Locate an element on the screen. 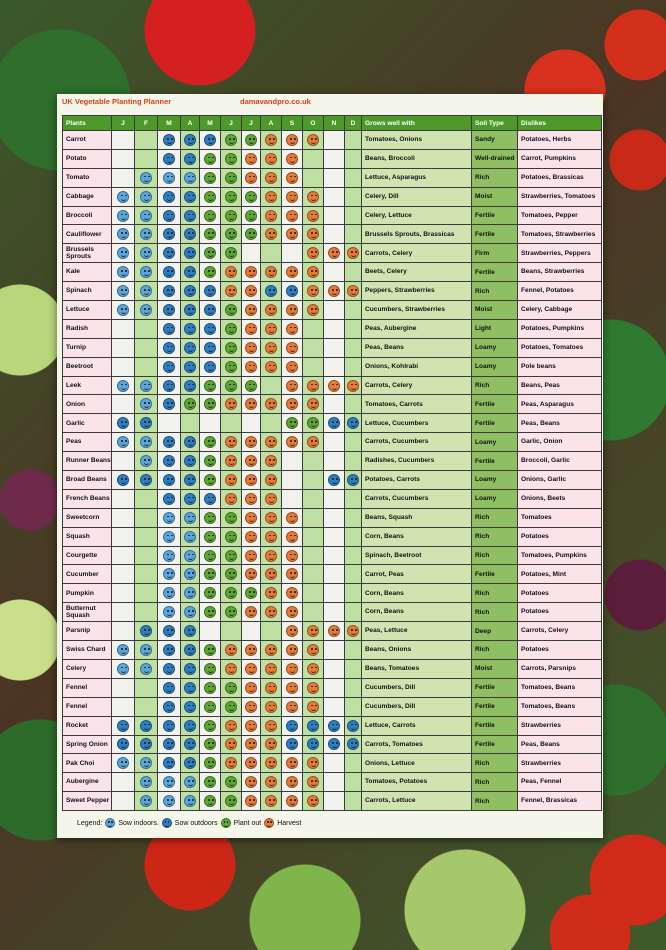 This screenshot has height=950, width=666. header-month: N is located at coordinates (334, 123).